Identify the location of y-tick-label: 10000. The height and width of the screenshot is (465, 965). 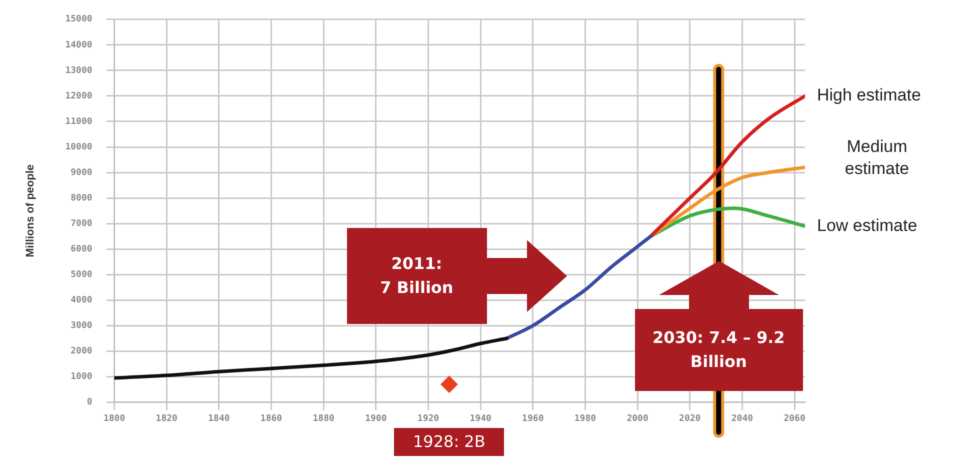
(78, 147).